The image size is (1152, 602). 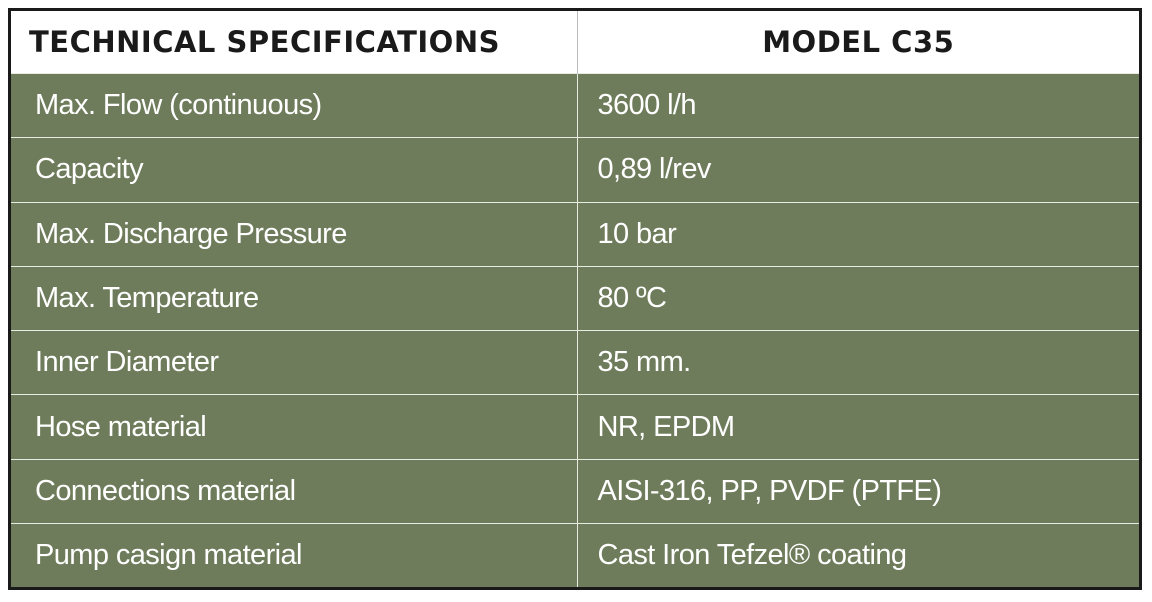 I want to click on spec-label: Max. Flow (continuous), so click(x=294, y=105).